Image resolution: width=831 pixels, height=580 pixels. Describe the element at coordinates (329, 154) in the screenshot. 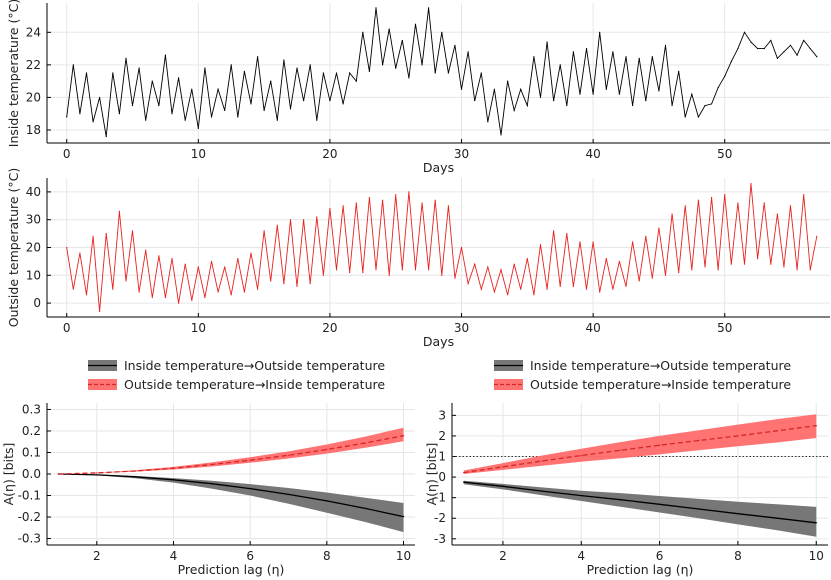

I see `x-tick-label: 20` at that location.